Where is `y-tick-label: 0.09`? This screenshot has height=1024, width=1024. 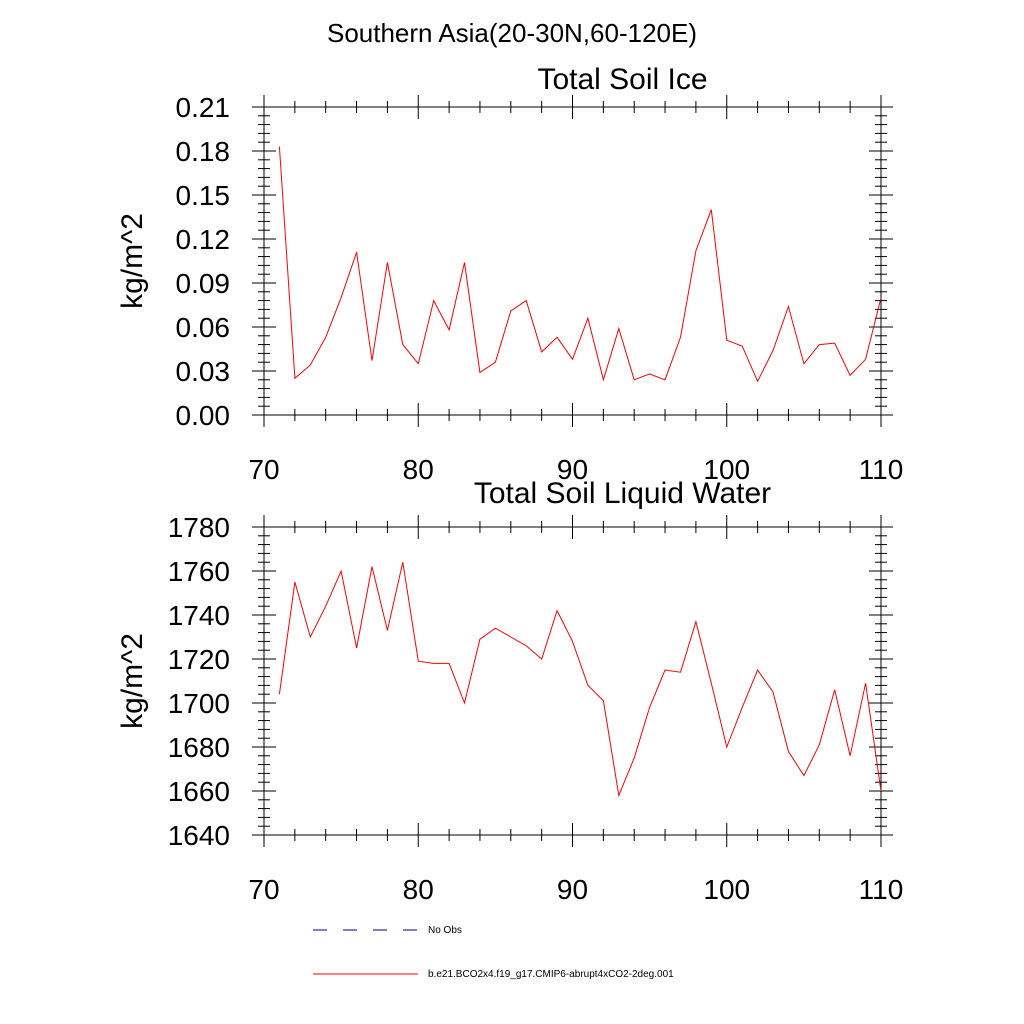
y-tick-label: 0.09 is located at coordinates (203, 283).